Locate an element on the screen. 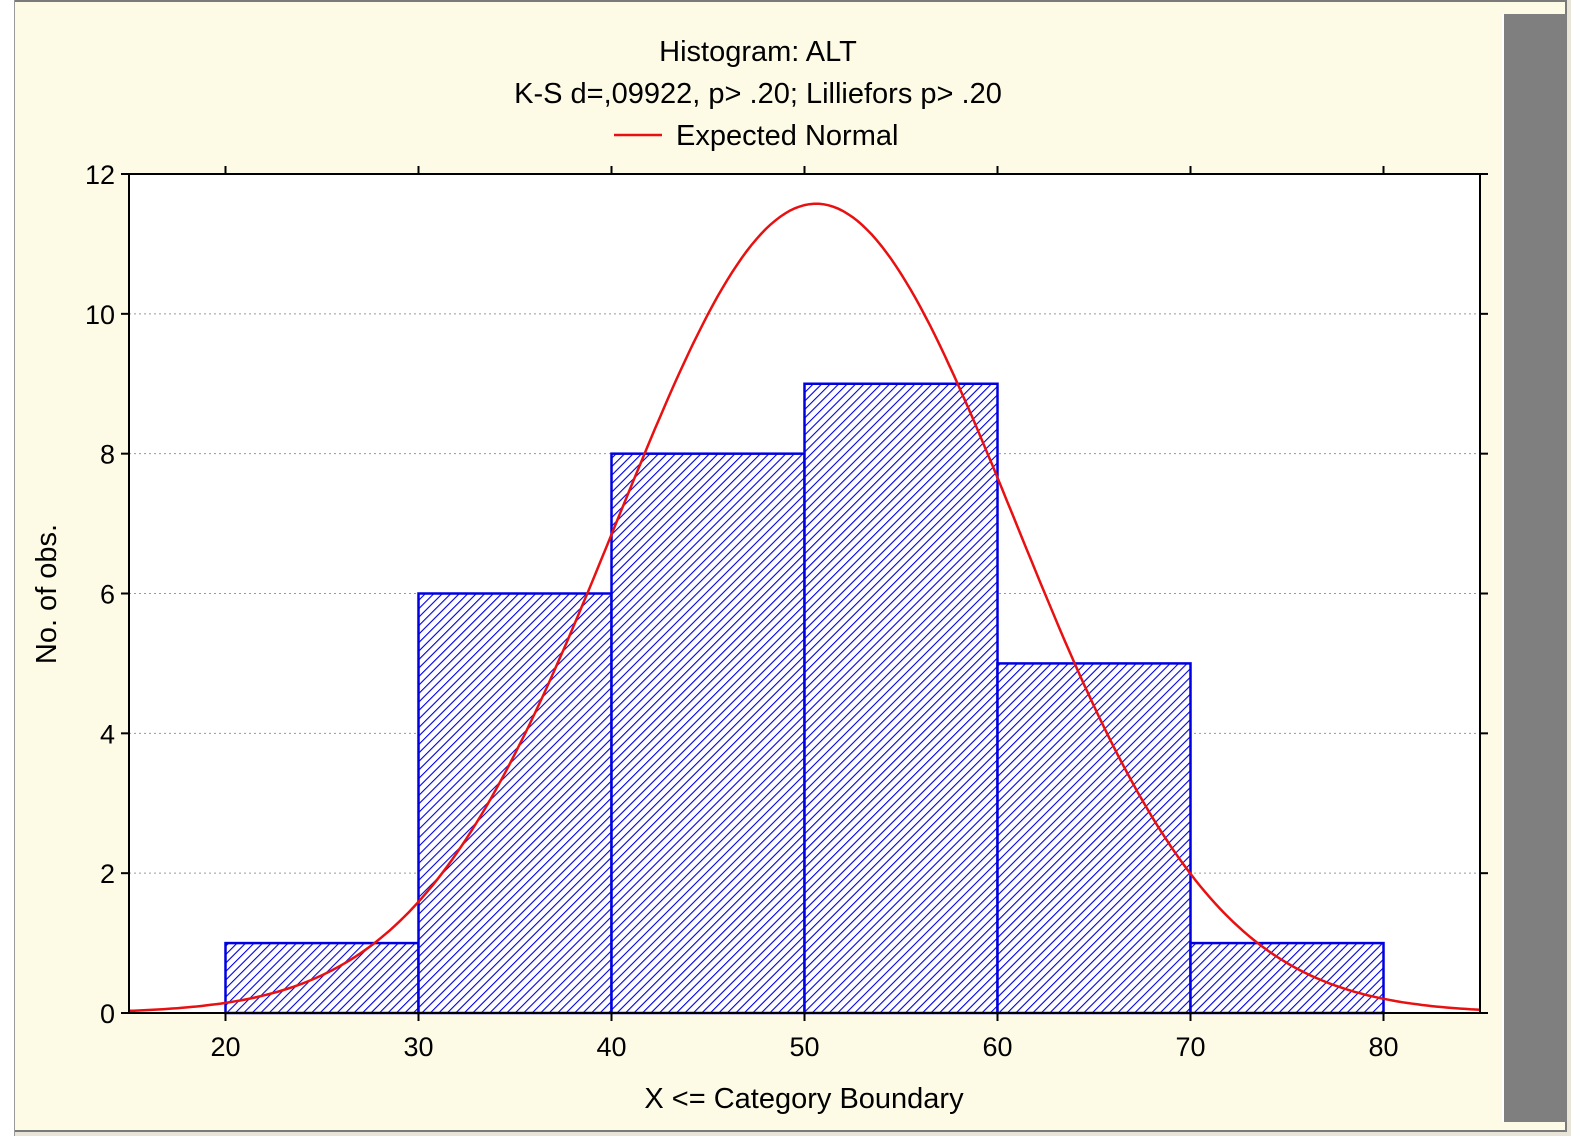 The height and width of the screenshot is (1136, 1571). y-tick-label-6: 6 is located at coordinates (107, 595).